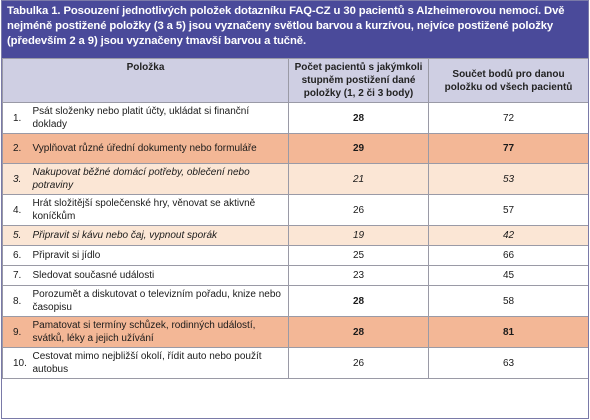  I want to click on row-number: 4., so click(15, 210).